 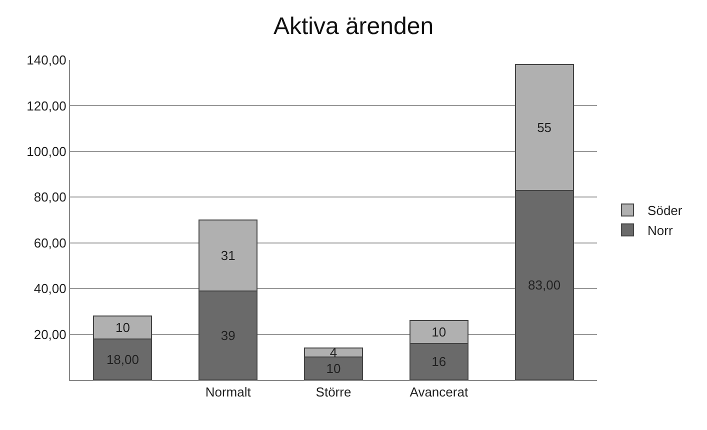 What do you see at coordinates (544, 127) in the screenshot?
I see `data-label: 55` at bounding box center [544, 127].